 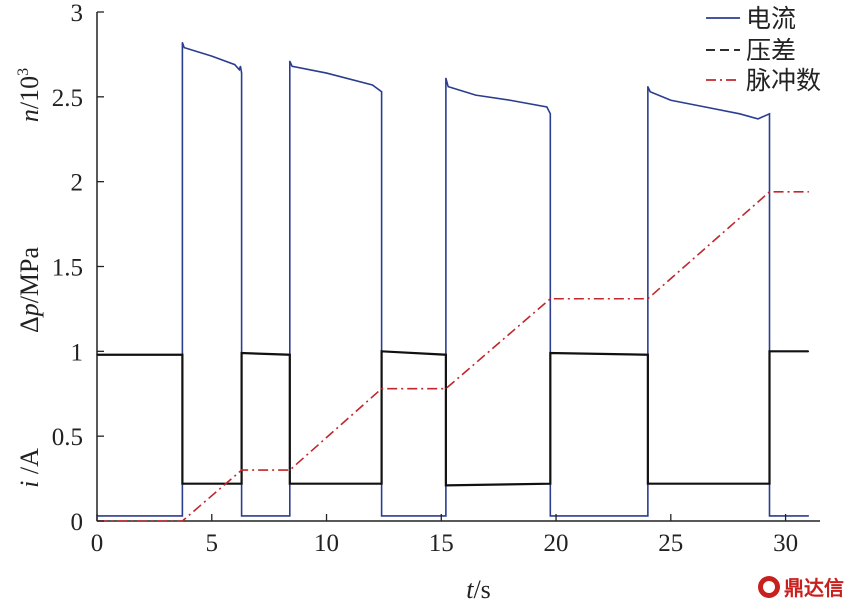 What do you see at coordinates (212, 543) in the screenshot?
I see `x-tick-label: 5` at bounding box center [212, 543].